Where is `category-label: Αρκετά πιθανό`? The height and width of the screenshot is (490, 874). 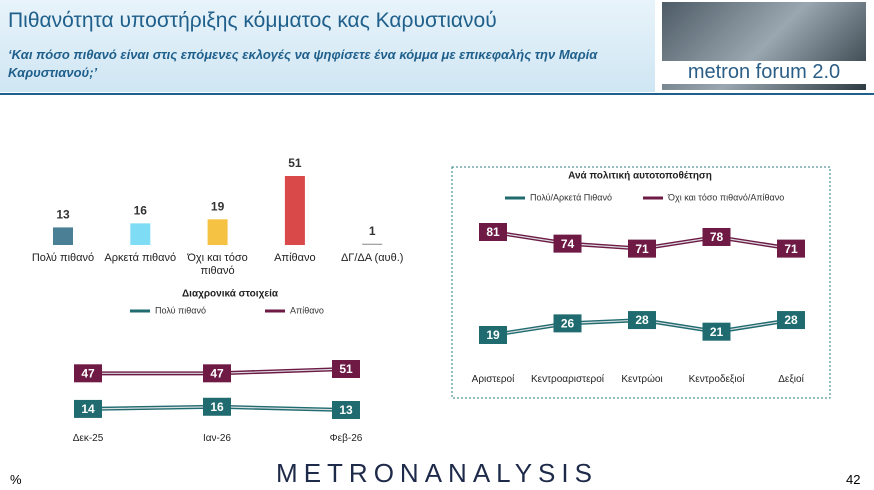
category-label: Αρκετά πιθανό is located at coordinates (140, 258).